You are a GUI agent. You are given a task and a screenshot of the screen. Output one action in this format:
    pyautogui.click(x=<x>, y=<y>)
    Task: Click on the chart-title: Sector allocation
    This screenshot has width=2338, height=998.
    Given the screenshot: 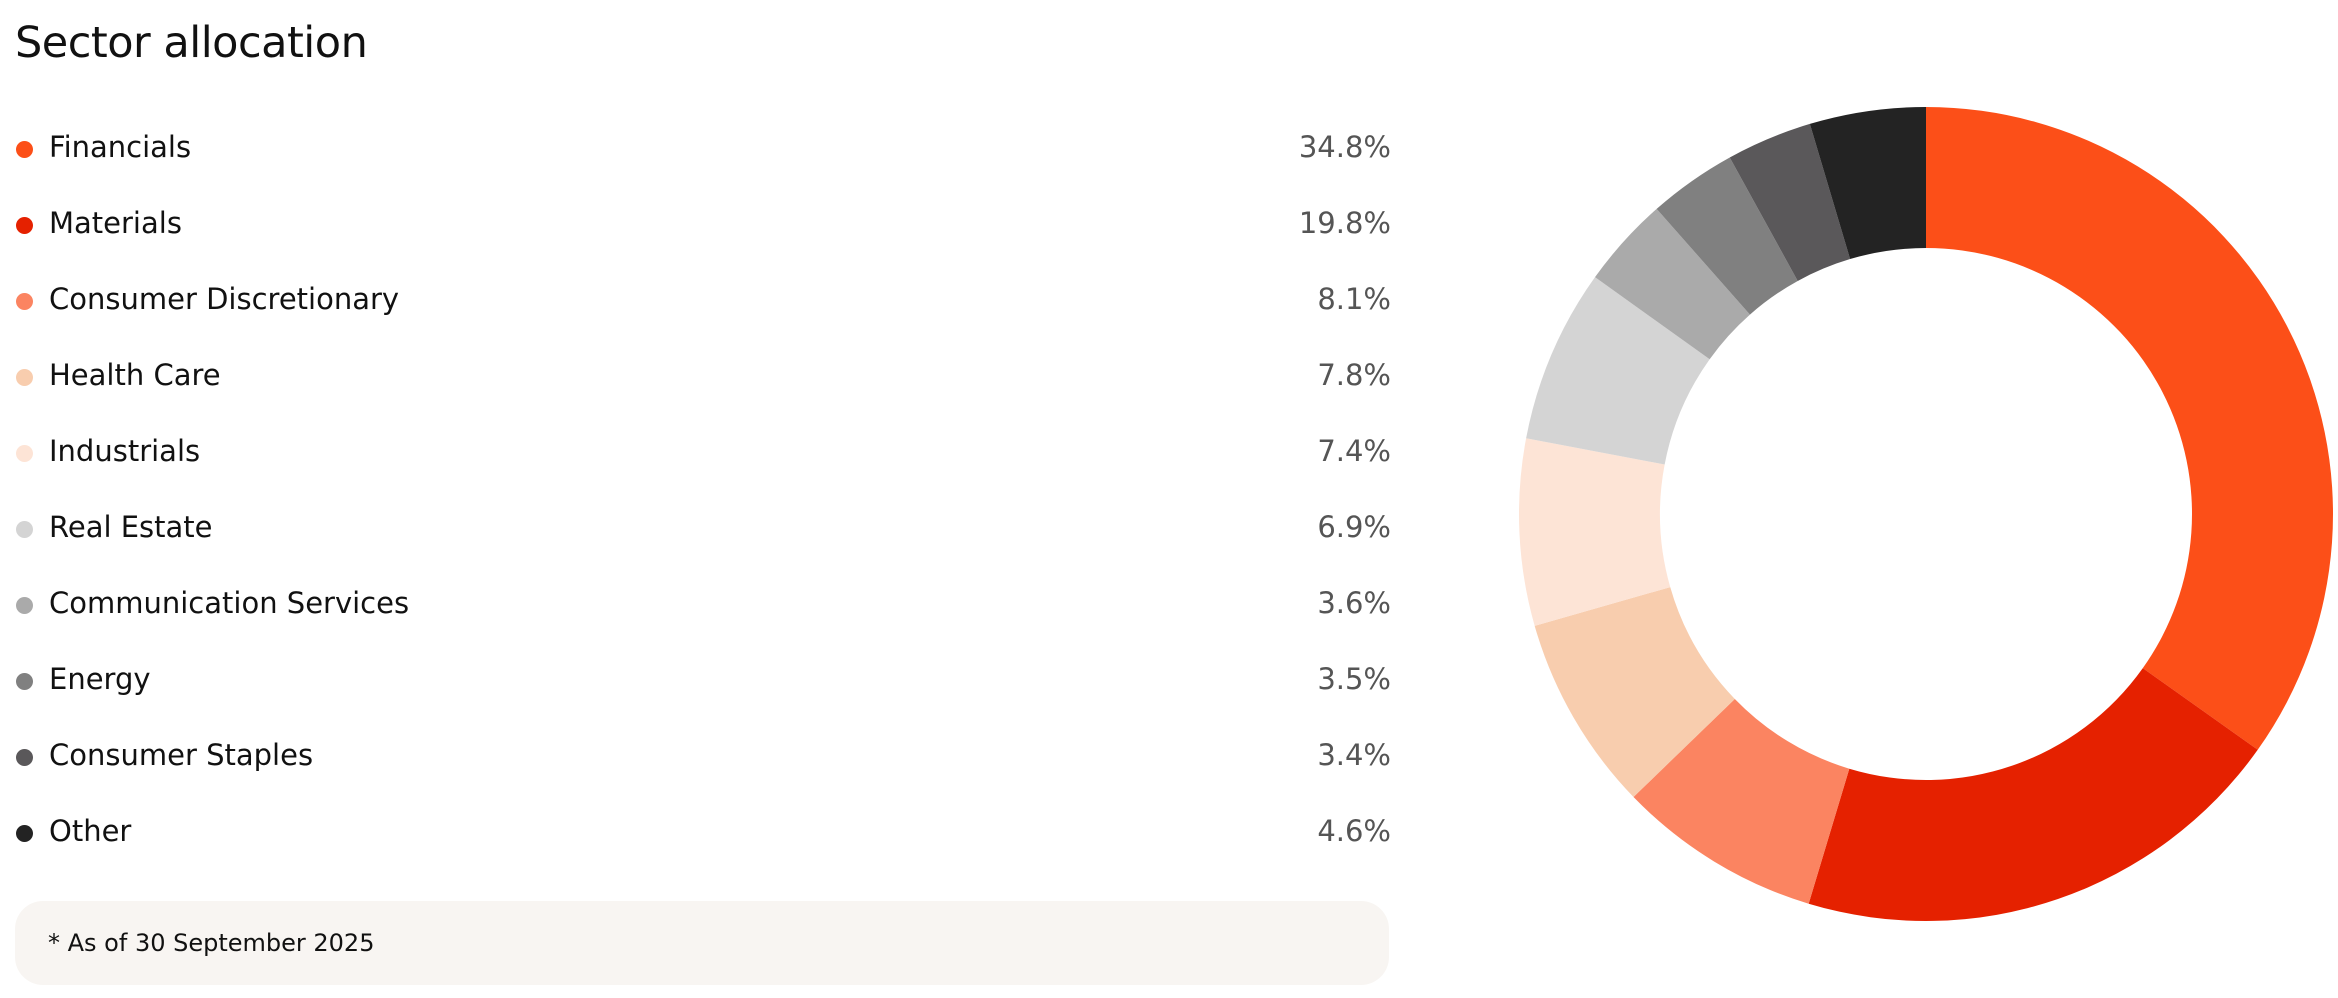 What is the action you would take?
    pyautogui.click(x=191, y=43)
    